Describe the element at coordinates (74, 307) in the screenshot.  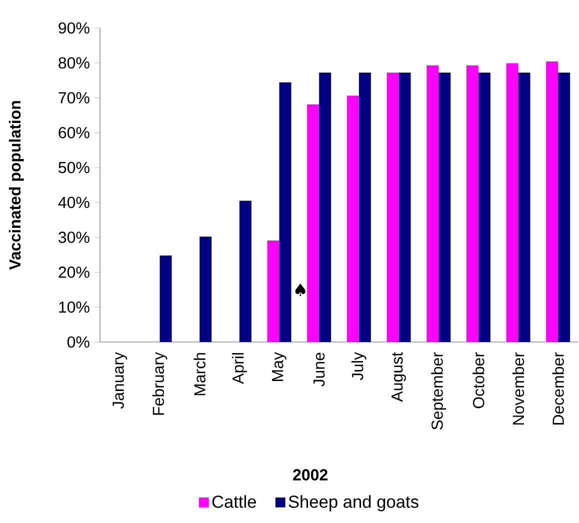
I see `y-tick-label: 10%` at that location.